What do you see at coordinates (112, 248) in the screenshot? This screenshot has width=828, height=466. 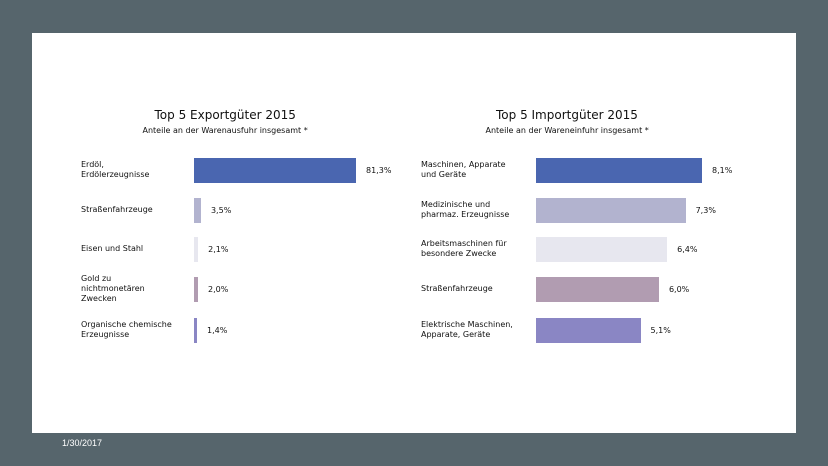 I see `export-category-label: Eisen und Stahl` at bounding box center [112, 248].